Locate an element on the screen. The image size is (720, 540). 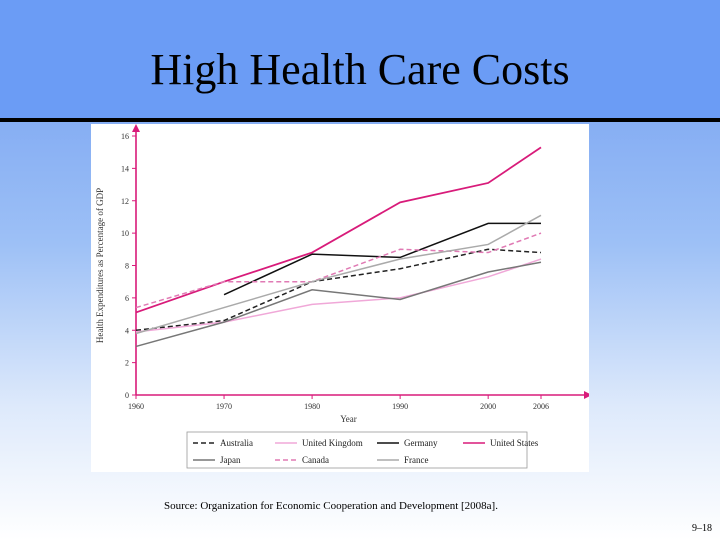
series-line-france is located at coordinates (338, 274).